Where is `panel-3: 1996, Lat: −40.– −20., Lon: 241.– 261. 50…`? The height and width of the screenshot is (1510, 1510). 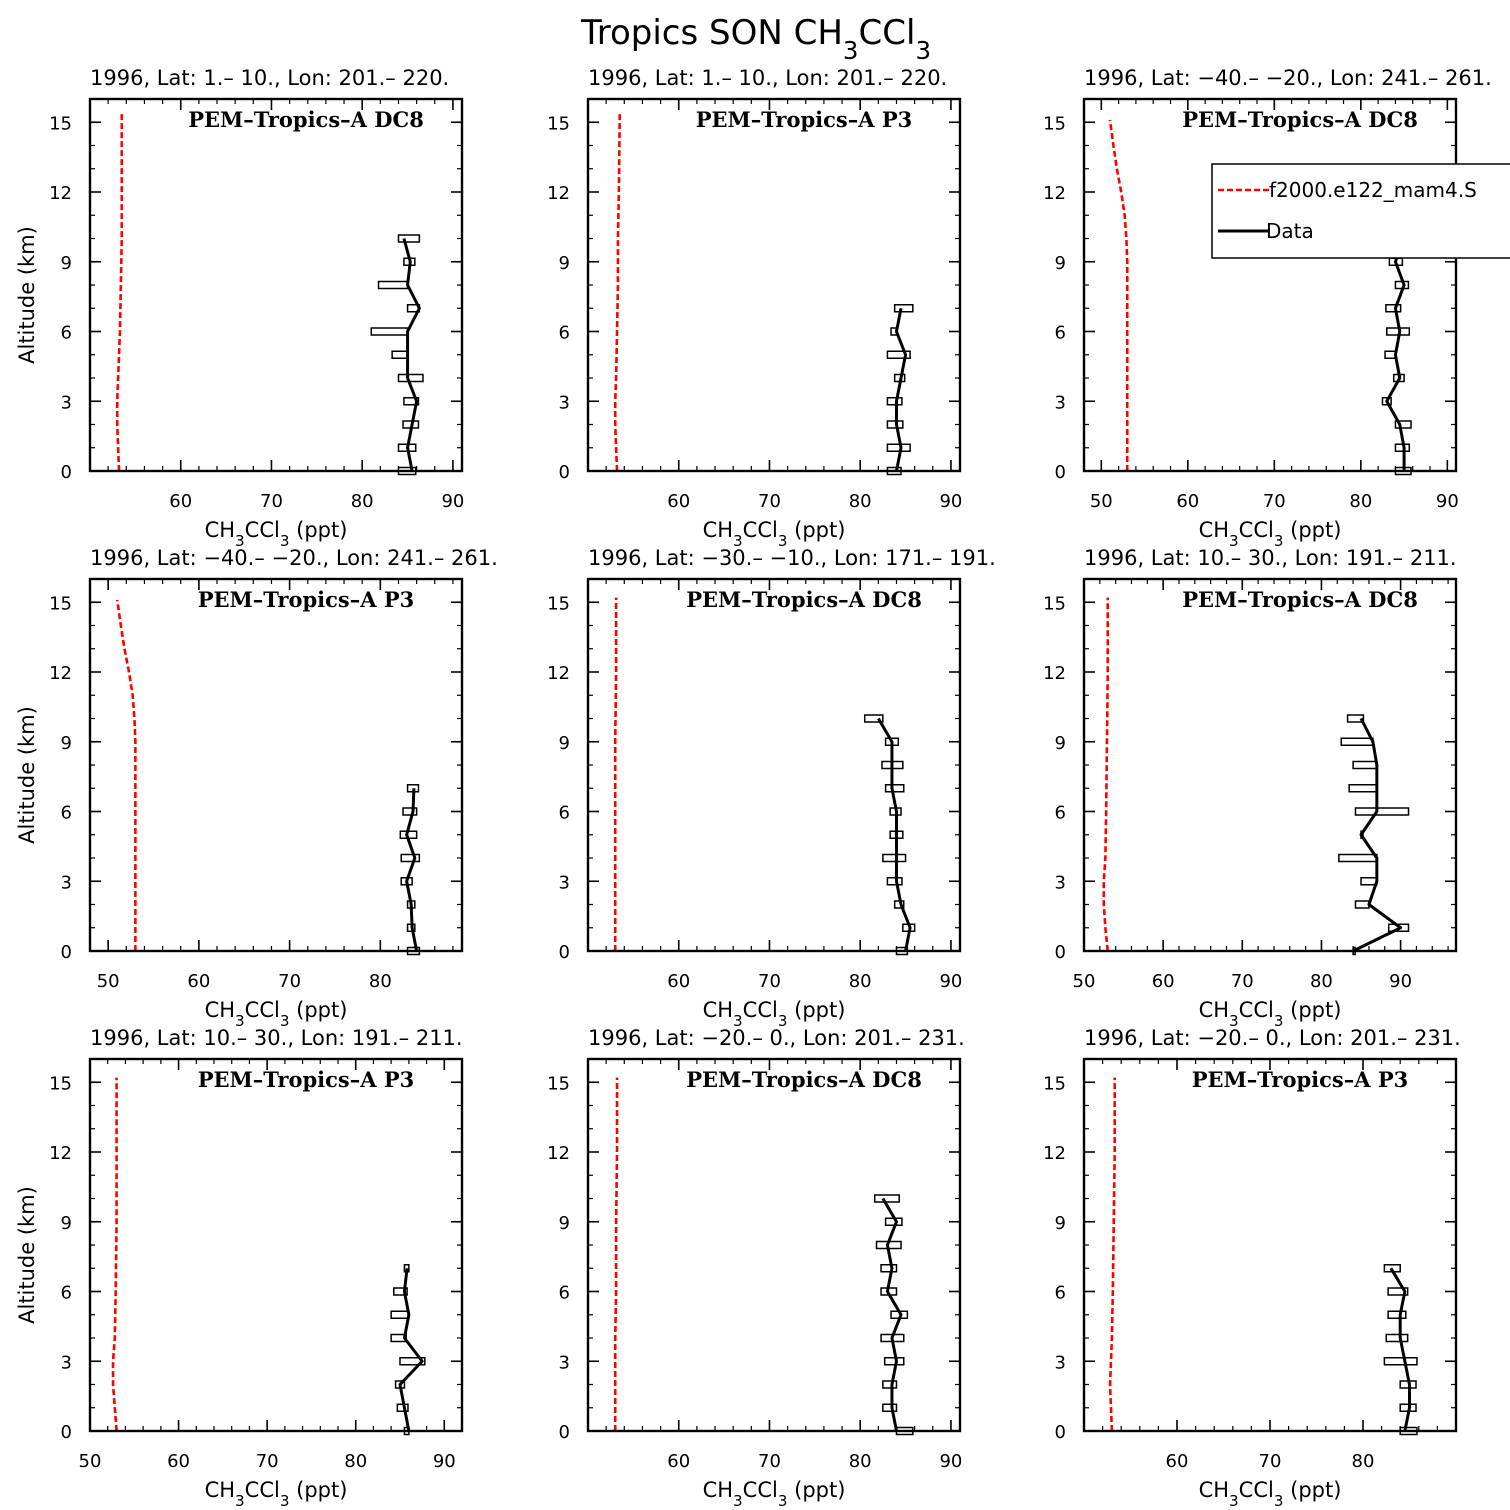
panel-3: 1996, Lat: −40.– −20., Lon: 241.– 261. 50… is located at coordinates (1276, 308).